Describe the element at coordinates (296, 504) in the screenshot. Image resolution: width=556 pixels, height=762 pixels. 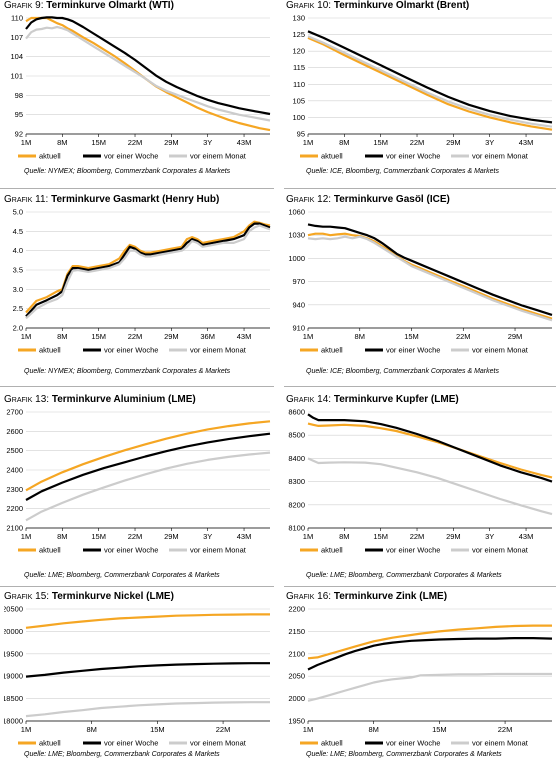
I see `y-tick-label: 8200` at that location.